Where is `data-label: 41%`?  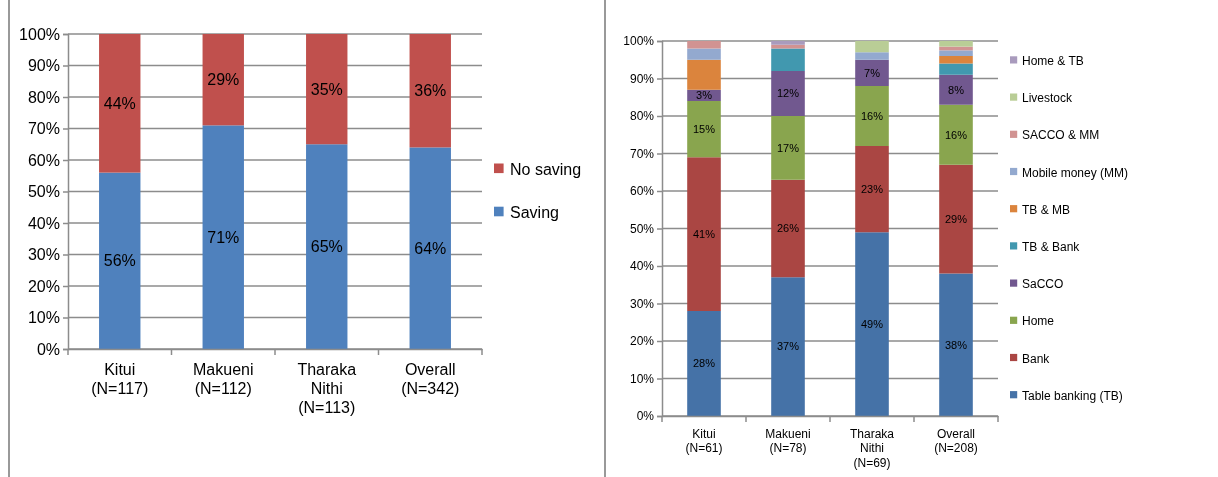
data-label: 41% is located at coordinates (704, 233).